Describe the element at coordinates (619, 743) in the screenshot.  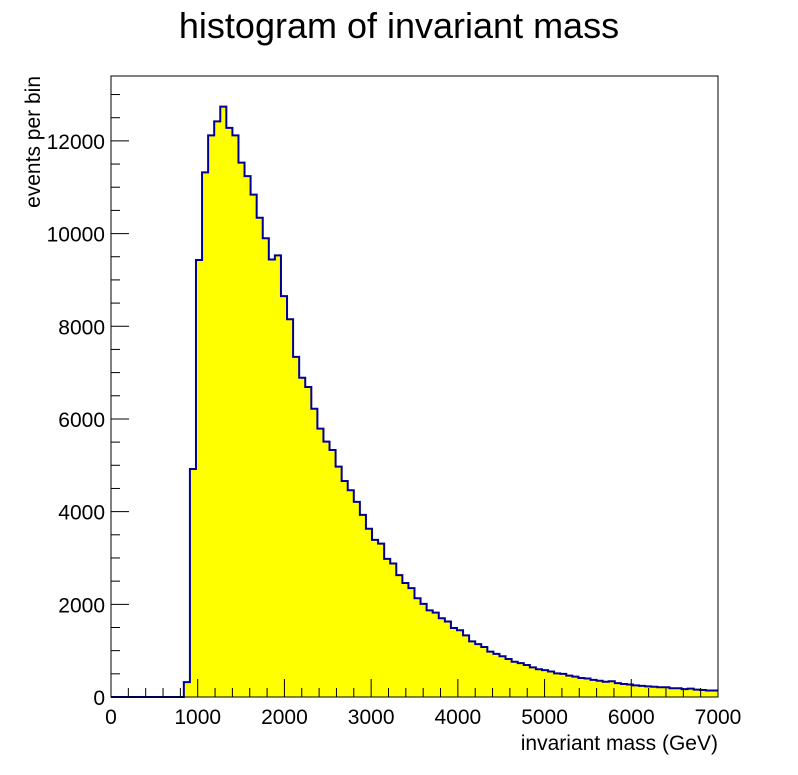
I see `x-axis-label: invariant mass (GeV)` at that location.